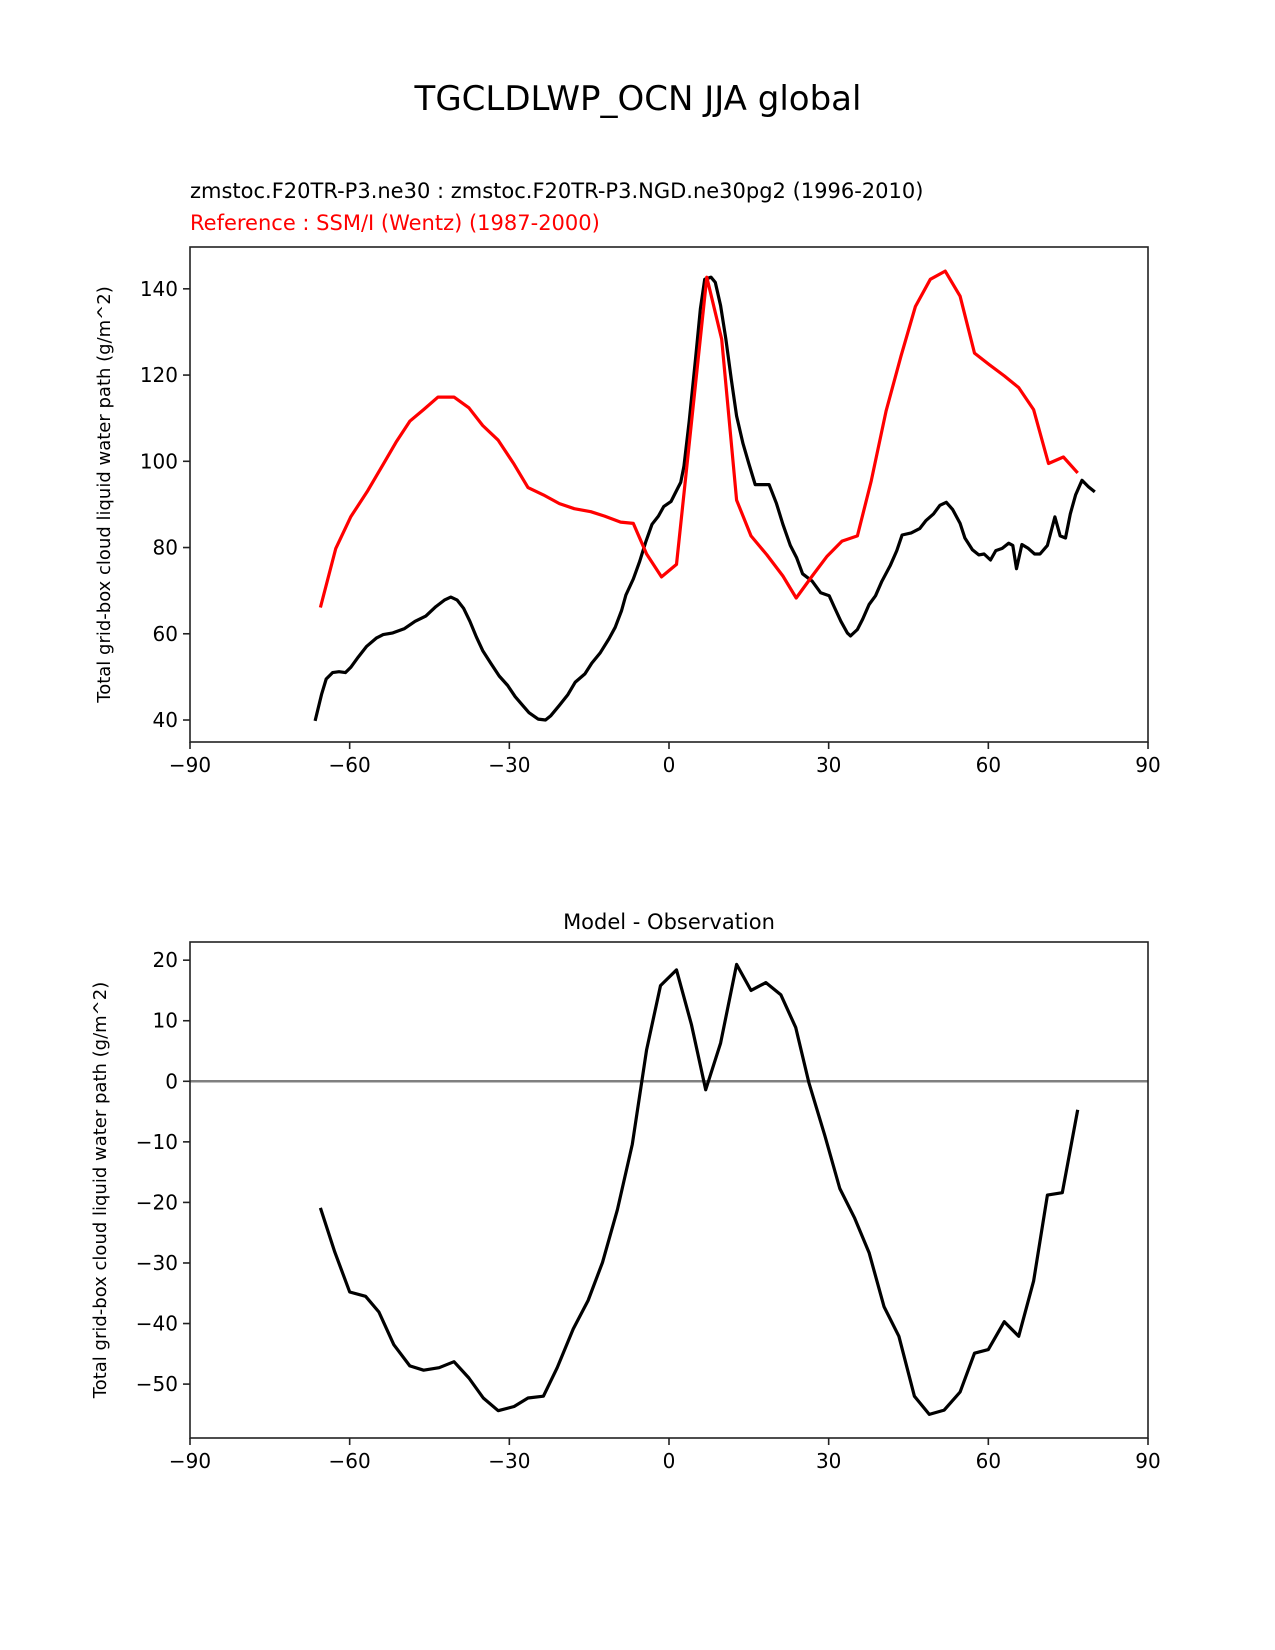 The width and height of the screenshot is (1275, 1650). Describe the element at coordinates (171, 1081) in the screenshot. I see `y-tick-label: 0` at that location.